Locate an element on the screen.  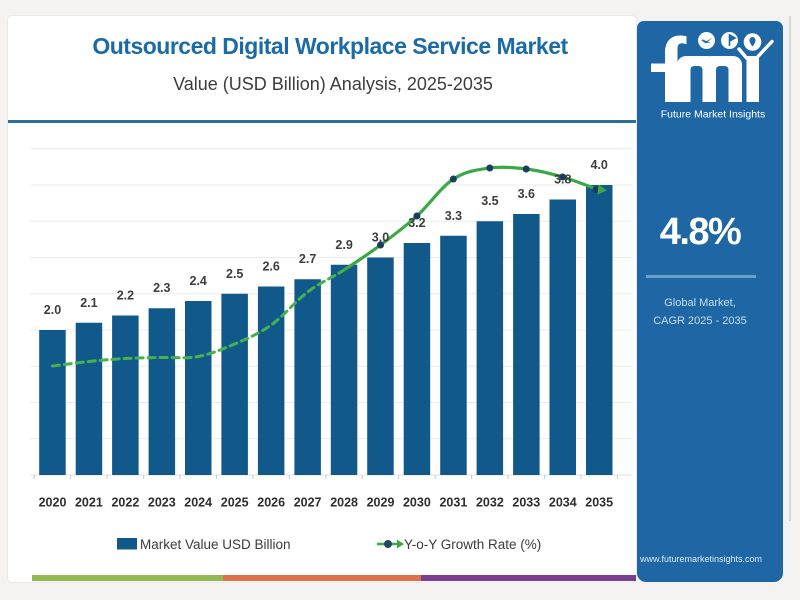
svg-text: 2029 is located at coordinates (381, 503).